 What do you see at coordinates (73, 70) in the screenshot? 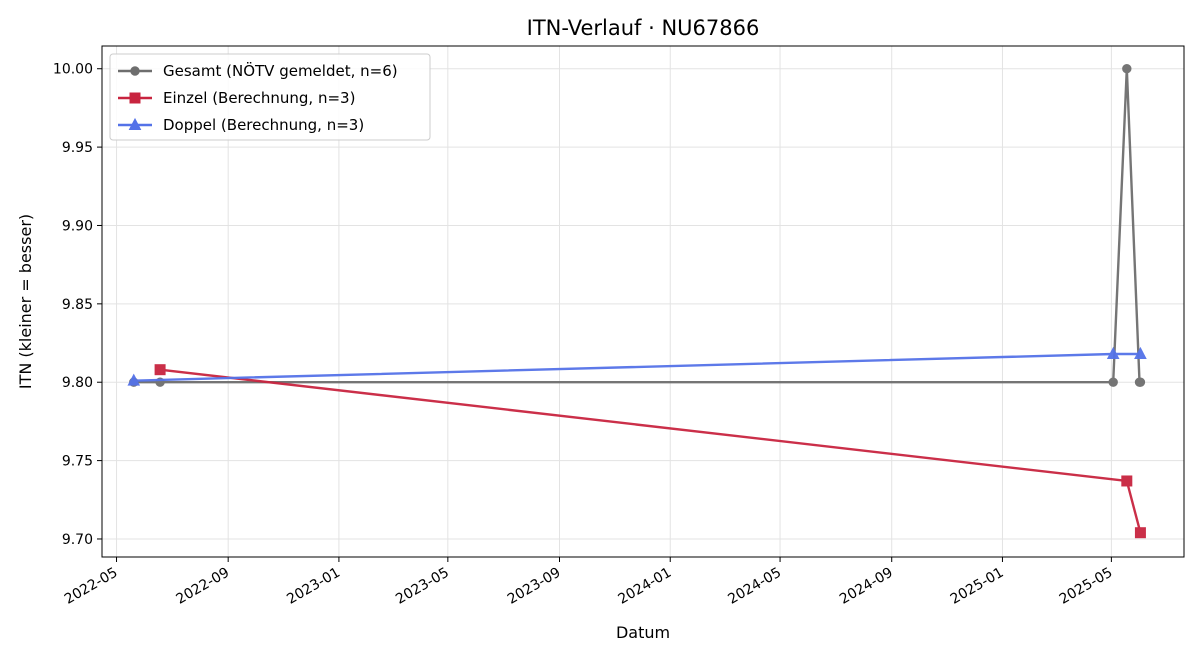
I see `y-tick-label: 10.00` at bounding box center [73, 70].